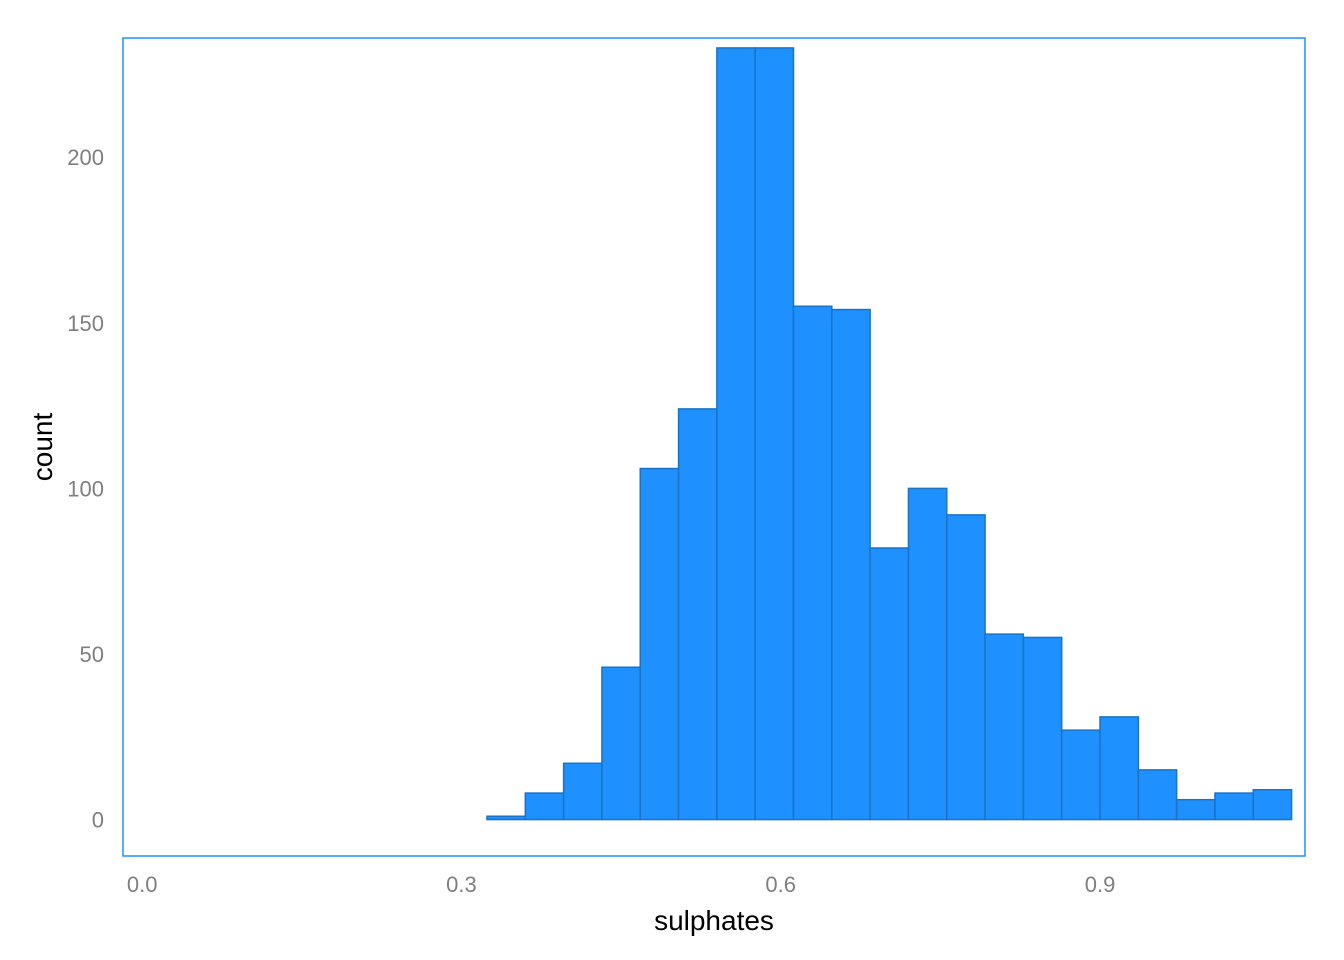 Image resolution: width=1344 pixels, height=960 pixels. Describe the element at coordinates (1100, 884) in the screenshot. I see `x-tick-label: 0.9` at that location.